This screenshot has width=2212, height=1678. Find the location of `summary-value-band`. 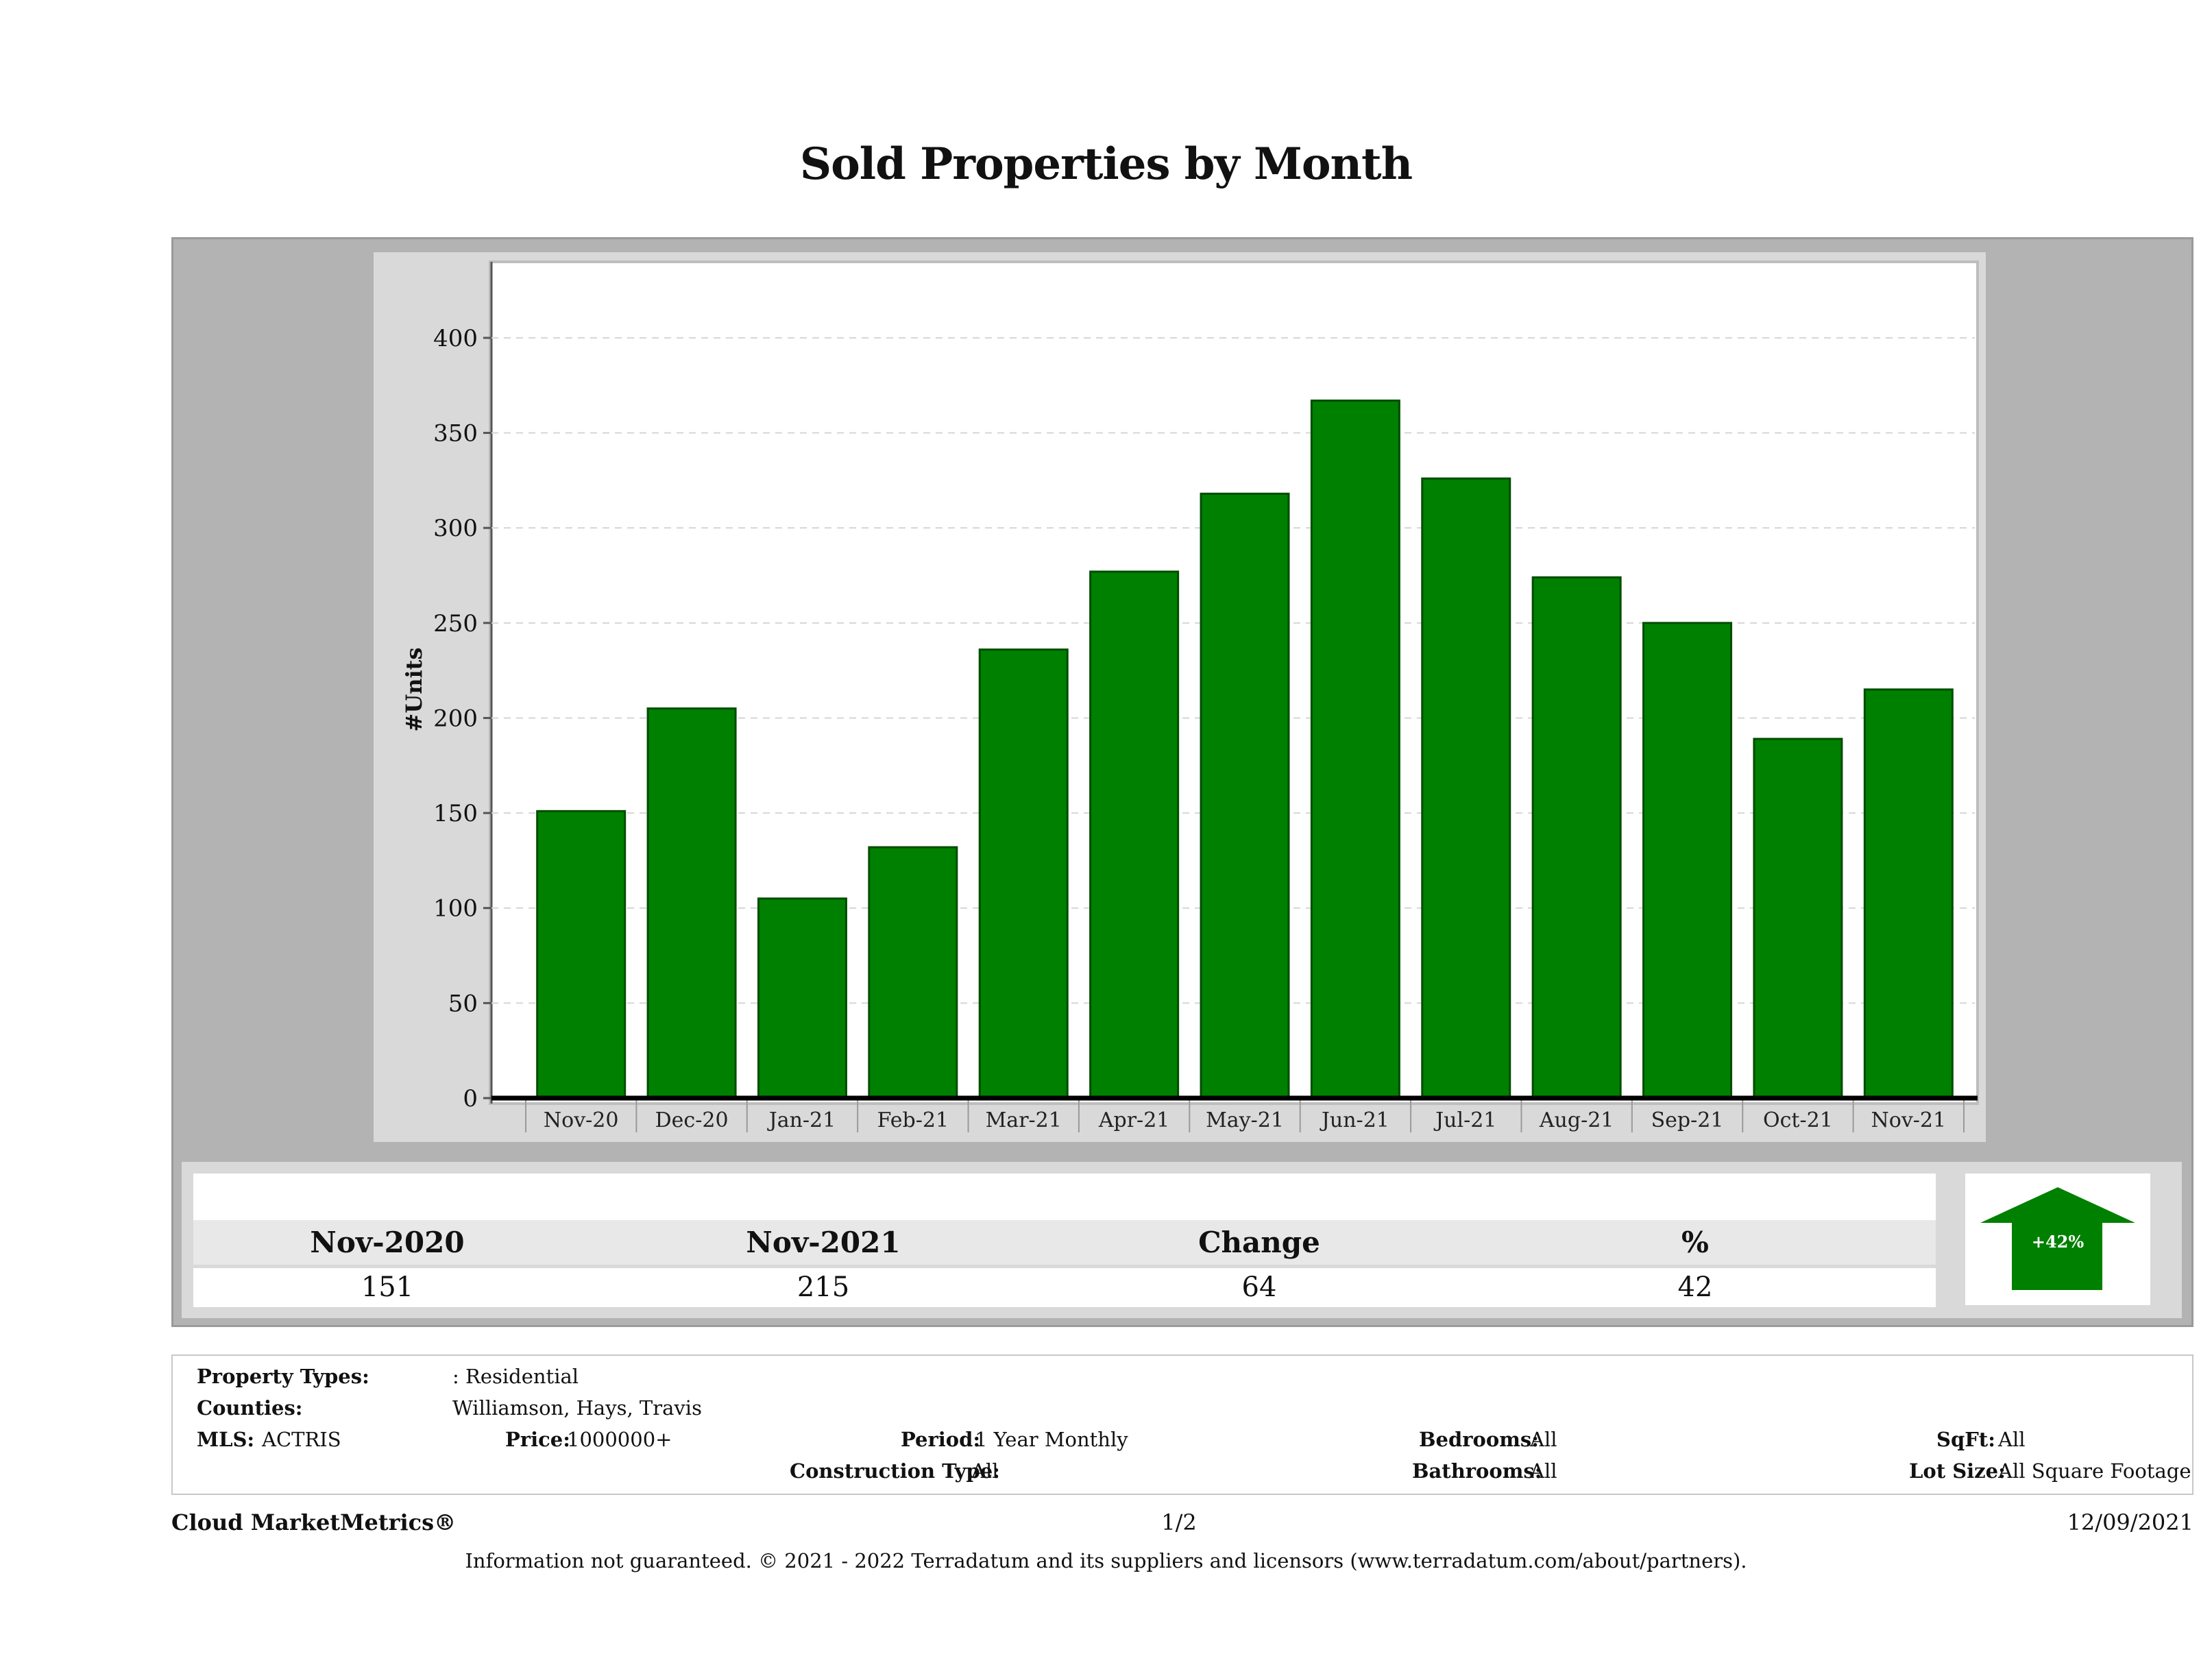

summary-value-band is located at coordinates (1064, 1287).